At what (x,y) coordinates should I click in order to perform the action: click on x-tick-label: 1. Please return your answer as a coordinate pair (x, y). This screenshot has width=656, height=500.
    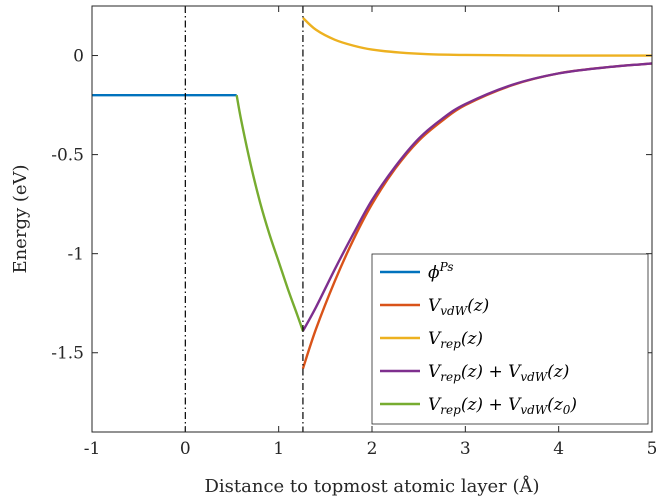
    Looking at the image, I should click on (278, 449).